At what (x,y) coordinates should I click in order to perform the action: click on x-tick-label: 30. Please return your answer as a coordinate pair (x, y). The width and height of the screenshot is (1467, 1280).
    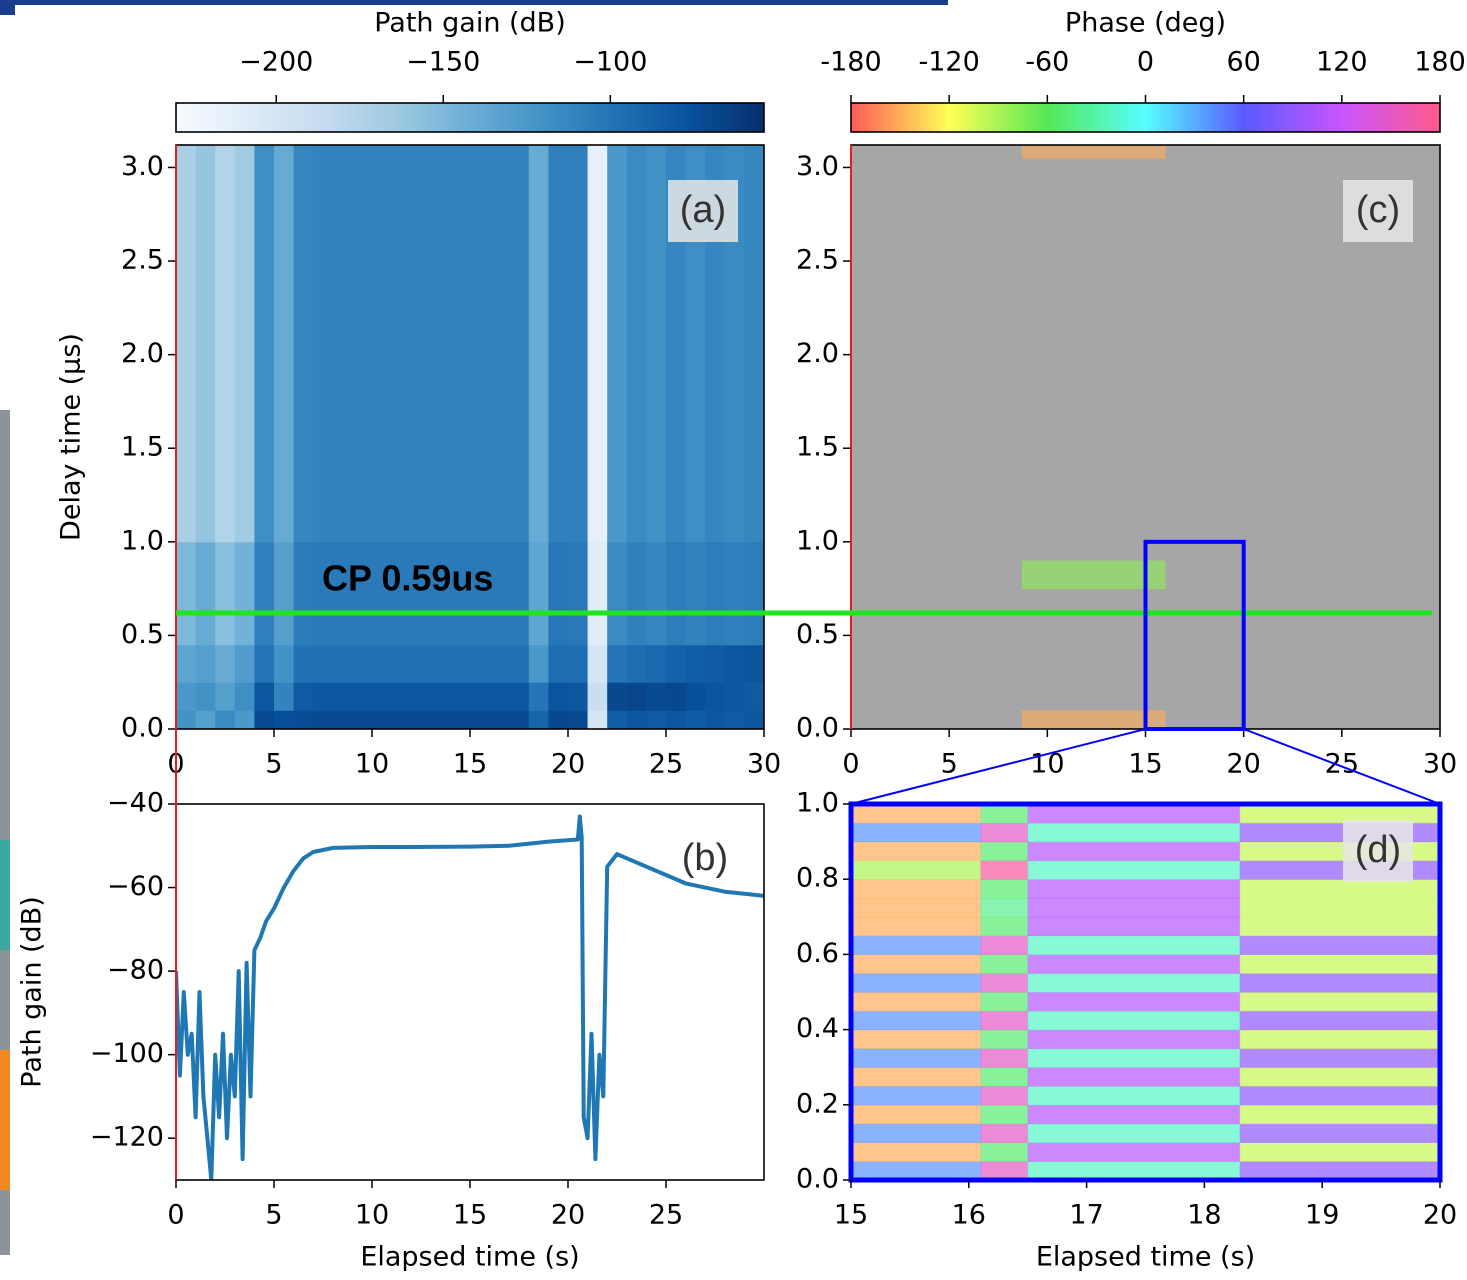
    Looking at the image, I should click on (1440, 764).